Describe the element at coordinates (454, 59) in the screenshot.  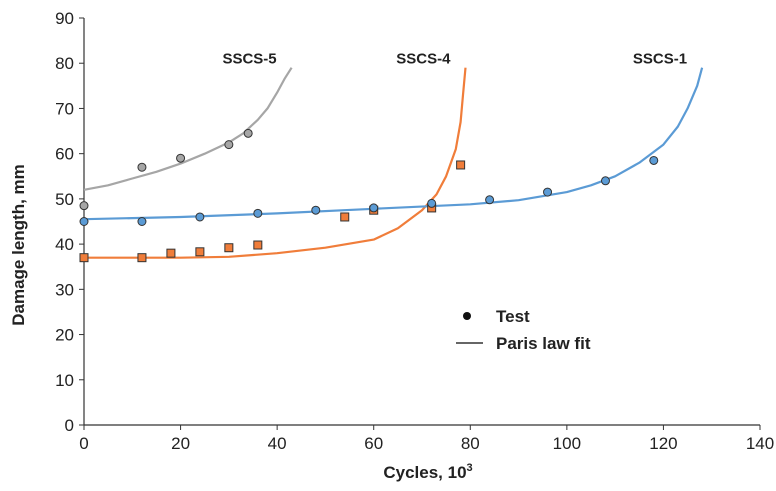
I see `series-labels: SSCS-5 SSCS-4 SSCS-1` at that location.